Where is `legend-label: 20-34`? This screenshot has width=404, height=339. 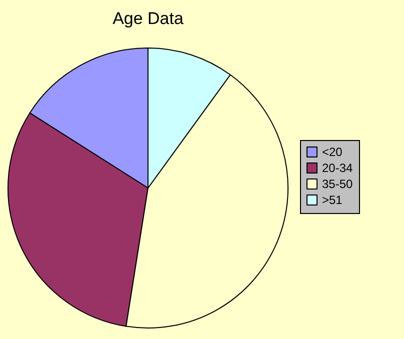
legend-label: 20-34 is located at coordinates (338, 168).